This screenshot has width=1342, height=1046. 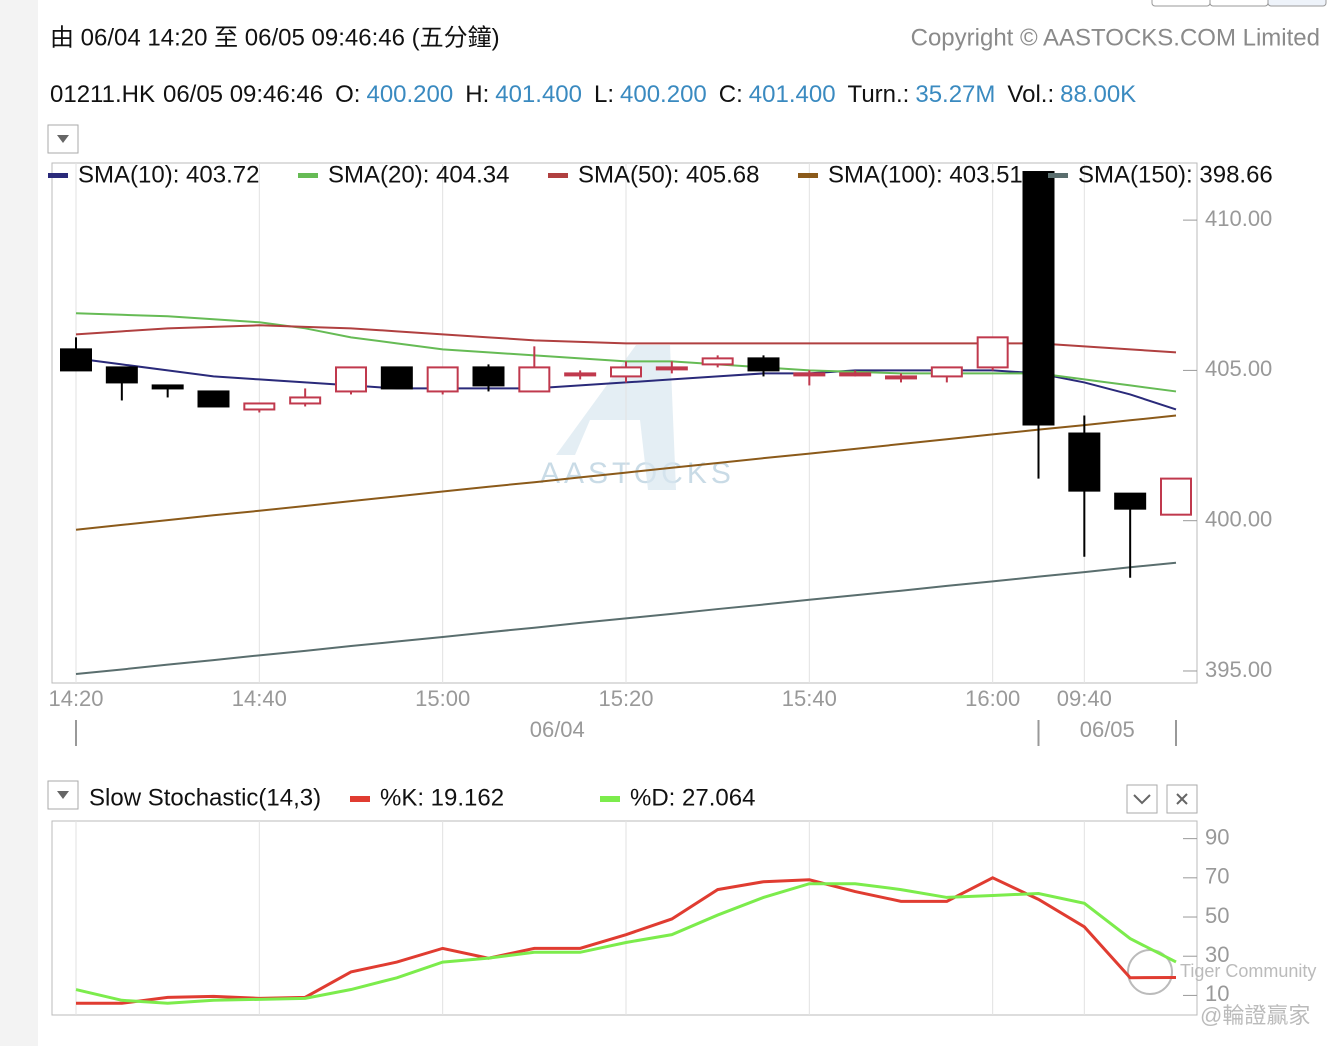 I want to click on watermark: AASTOCKS, so click(x=637, y=473).